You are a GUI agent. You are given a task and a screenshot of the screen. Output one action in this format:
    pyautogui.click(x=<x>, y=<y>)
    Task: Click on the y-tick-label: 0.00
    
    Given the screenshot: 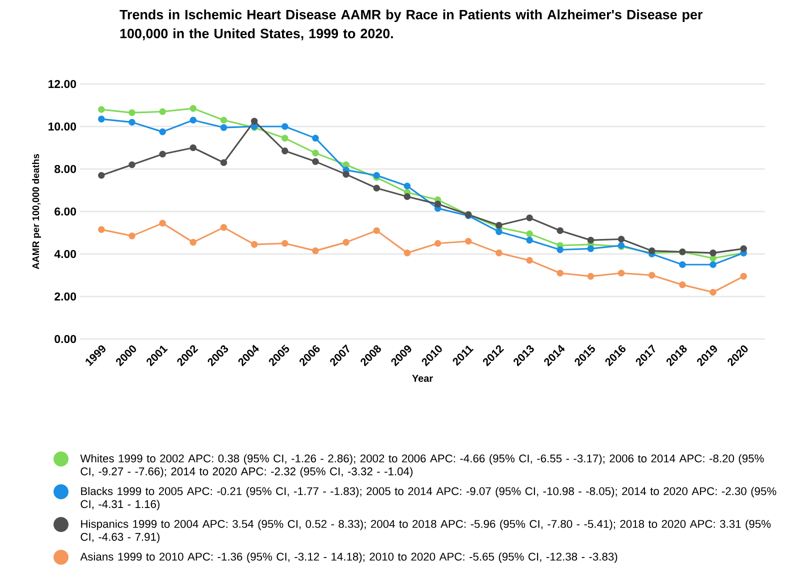 What is the action you would take?
    pyautogui.click(x=65, y=339)
    